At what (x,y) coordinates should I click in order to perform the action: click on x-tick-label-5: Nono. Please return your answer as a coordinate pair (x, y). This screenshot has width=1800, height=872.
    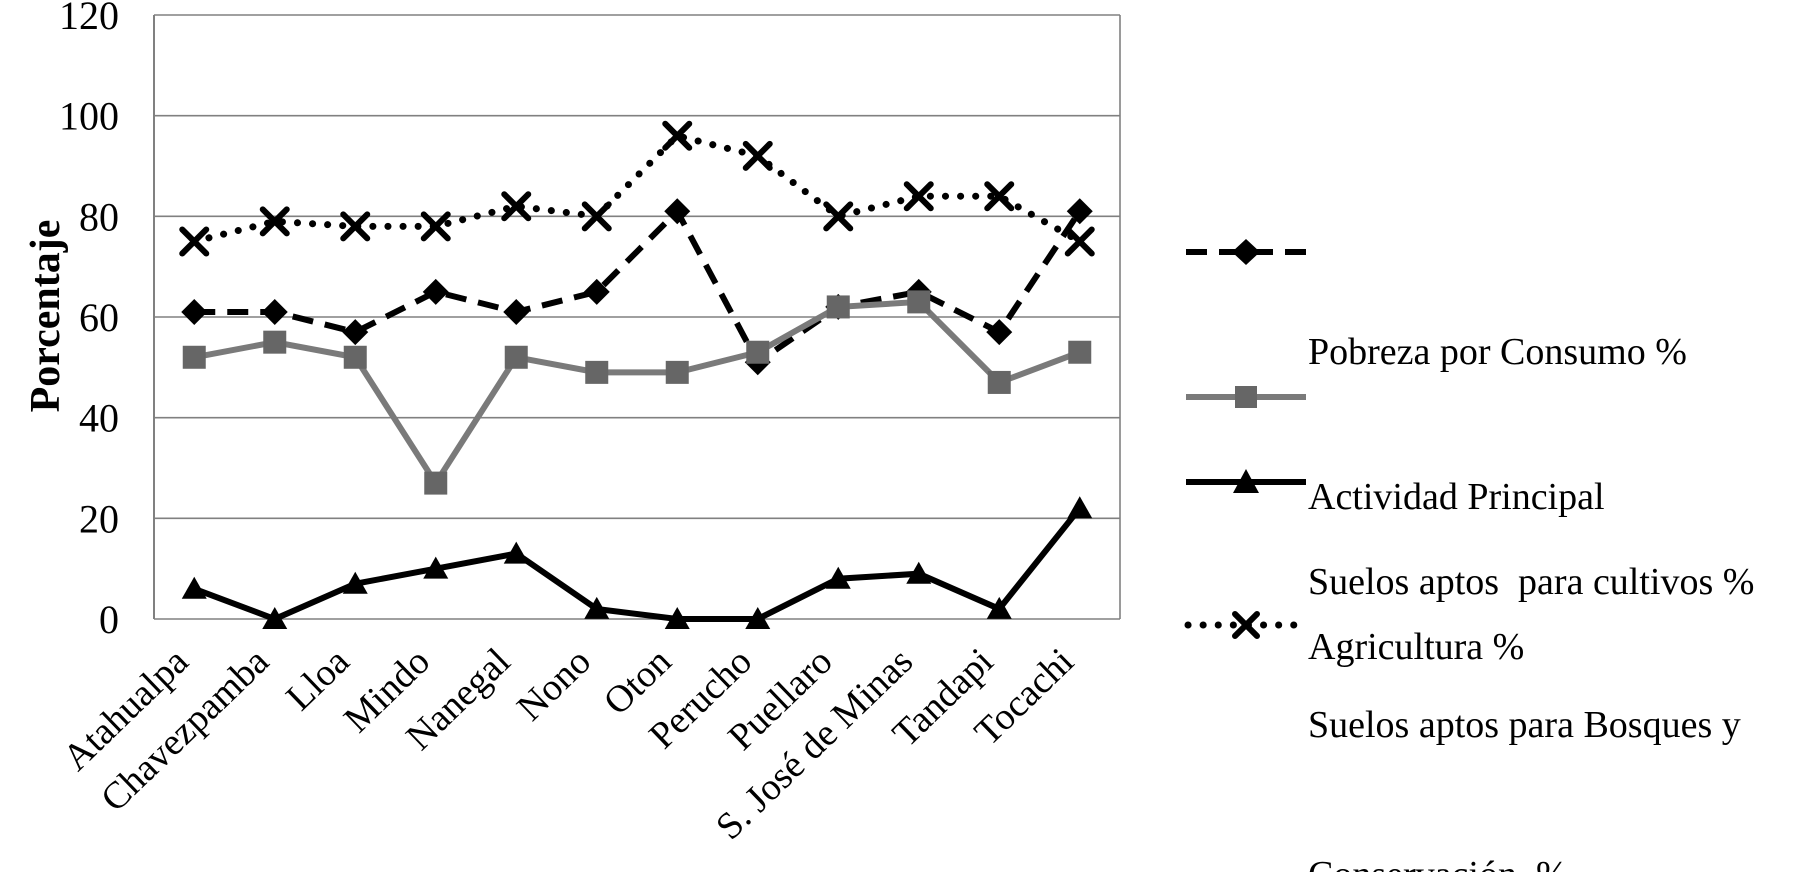
    Looking at the image, I should click on (554, 684).